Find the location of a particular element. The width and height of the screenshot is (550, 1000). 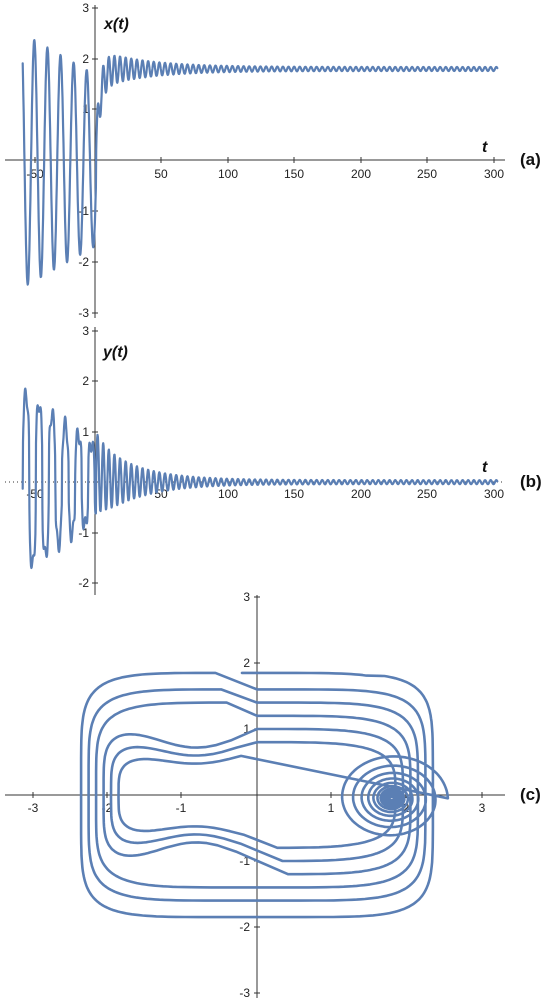

panel-b-label: (b) is located at coordinates (531, 481).